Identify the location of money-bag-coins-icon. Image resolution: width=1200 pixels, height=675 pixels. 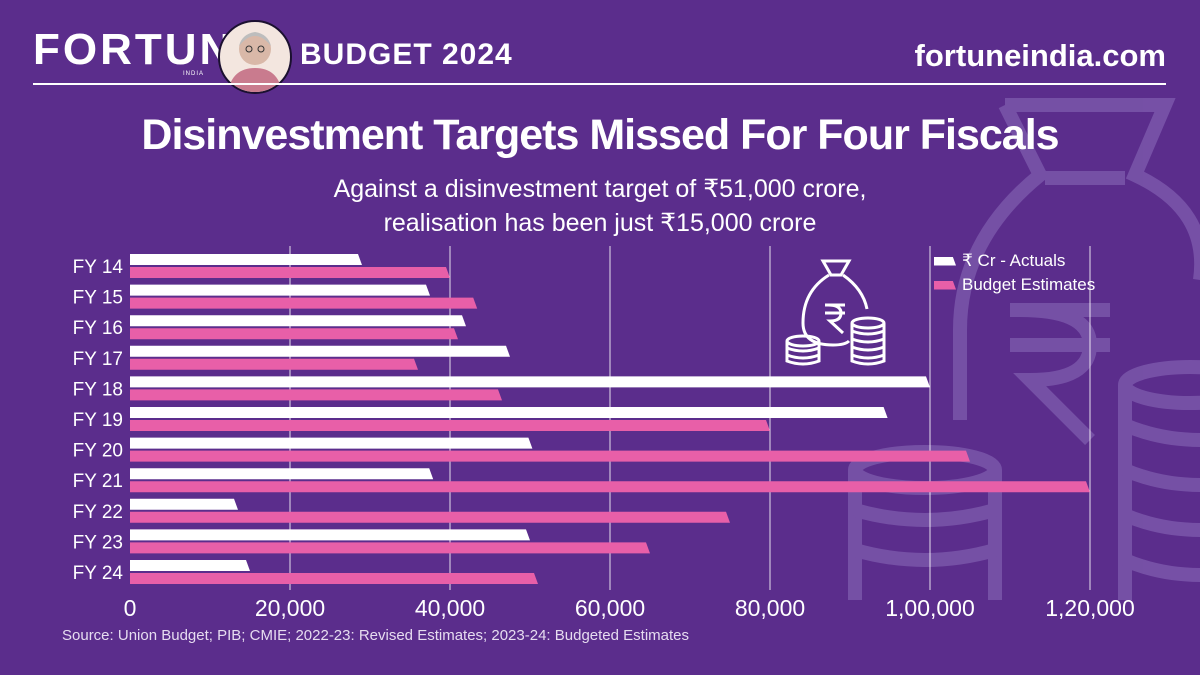
(835, 312).